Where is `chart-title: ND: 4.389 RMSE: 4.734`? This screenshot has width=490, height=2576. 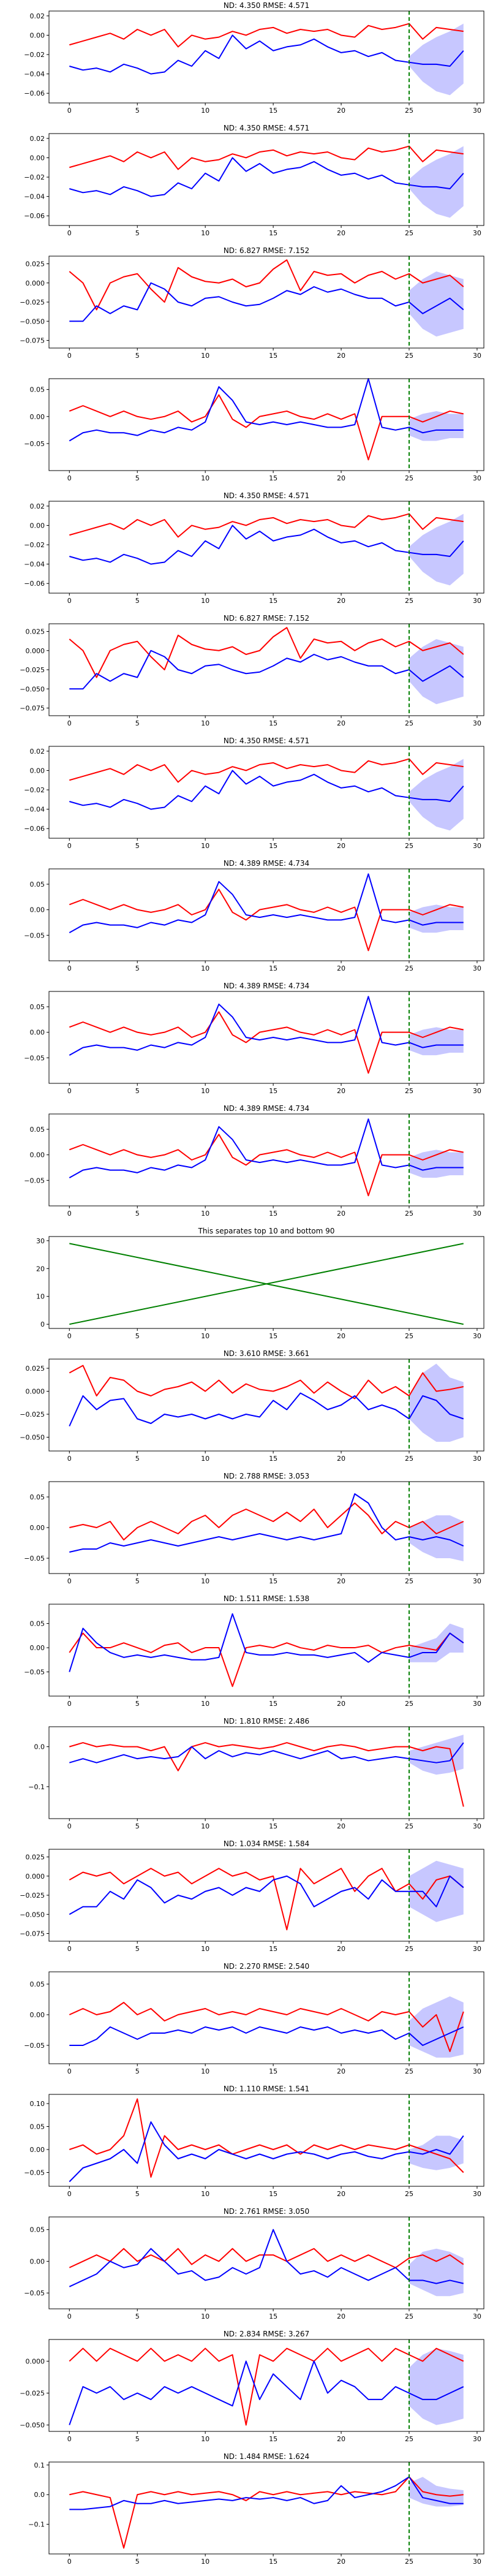 chart-title: ND: 4.389 RMSE: 4.734 is located at coordinates (267, 1108).